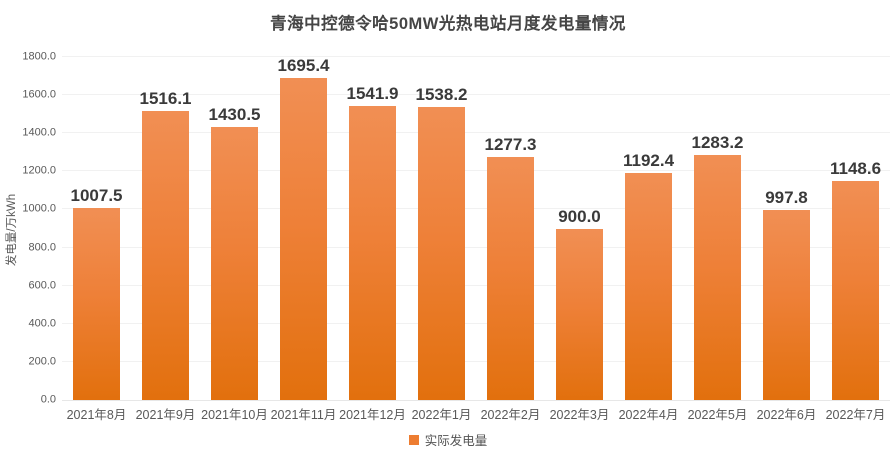 The width and height of the screenshot is (896, 453). What do you see at coordinates (855, 415) in the screenshot?
I see `x-tick-label: 2022年7月` at bounding box center [855, 415].